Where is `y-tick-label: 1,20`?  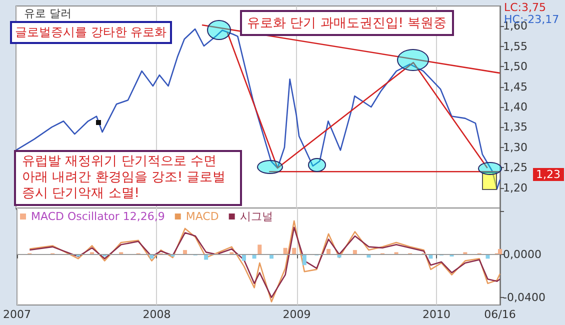
y-tick-label: 1,20 is located at coordinates (515, 187).